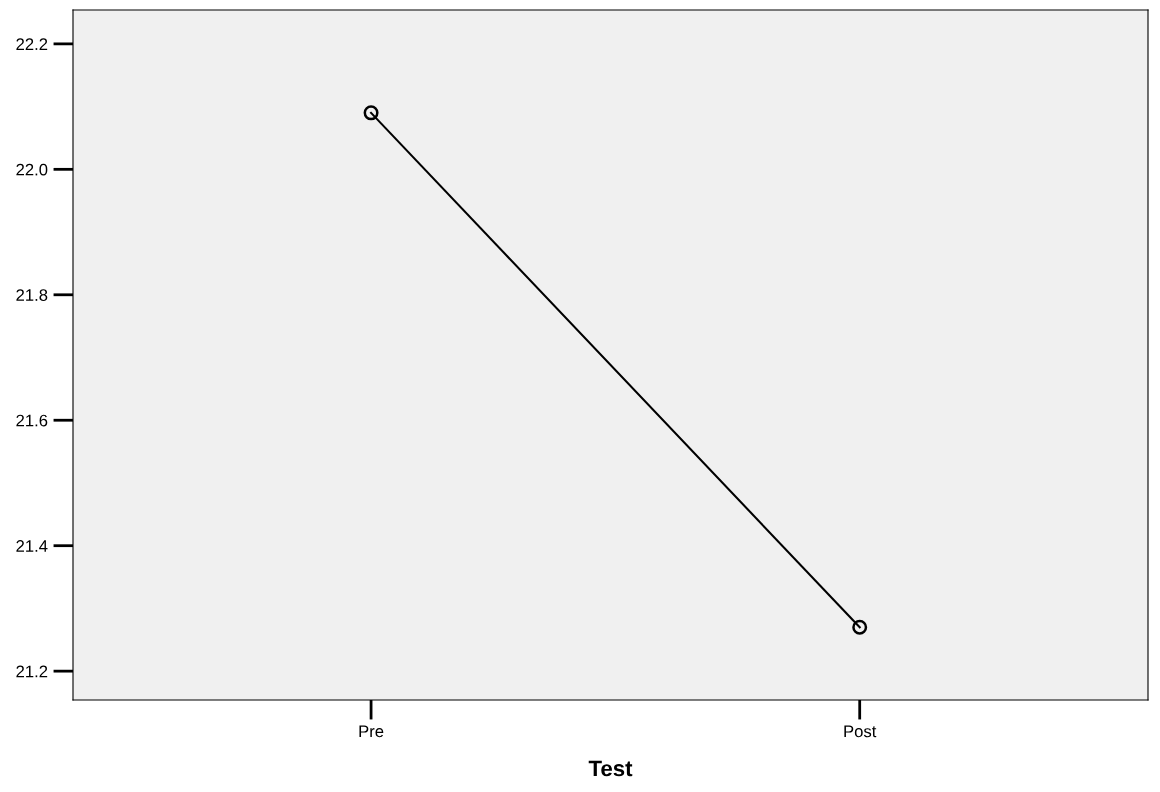 This screenshot has width=1160, height=792. Describe the element at coordinates (32, 169) in the screenshot. I see `y-tick-label: 22.0` at that location.